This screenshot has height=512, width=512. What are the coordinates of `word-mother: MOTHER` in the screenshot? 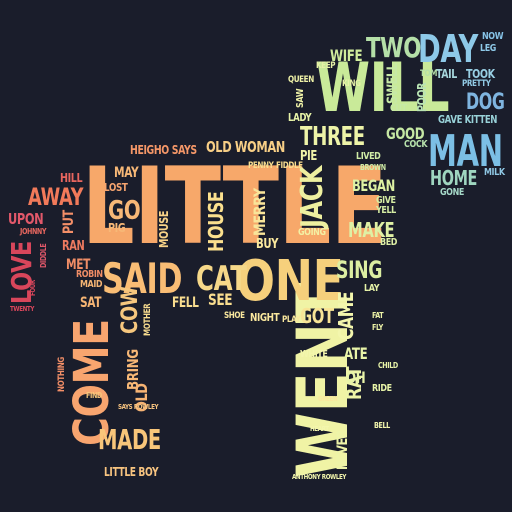 It's located at (148, 319).